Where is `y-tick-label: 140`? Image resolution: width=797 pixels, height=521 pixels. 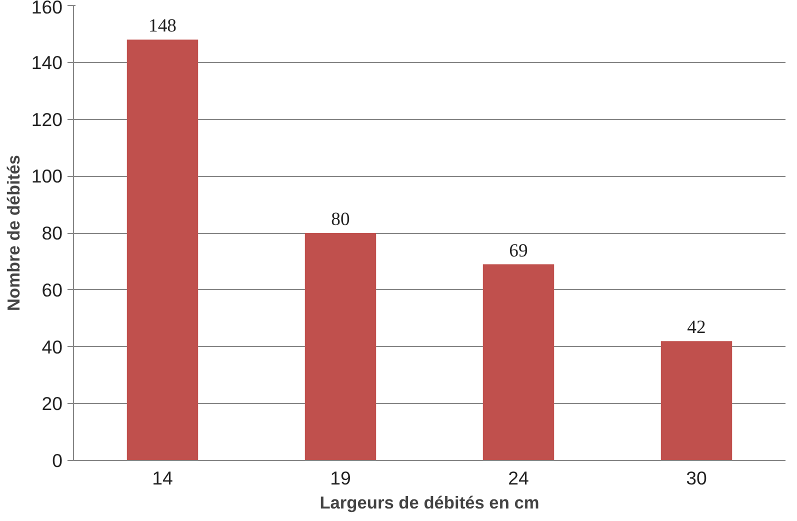
y-tick-label: 140 is located at coordinates (47, 62).